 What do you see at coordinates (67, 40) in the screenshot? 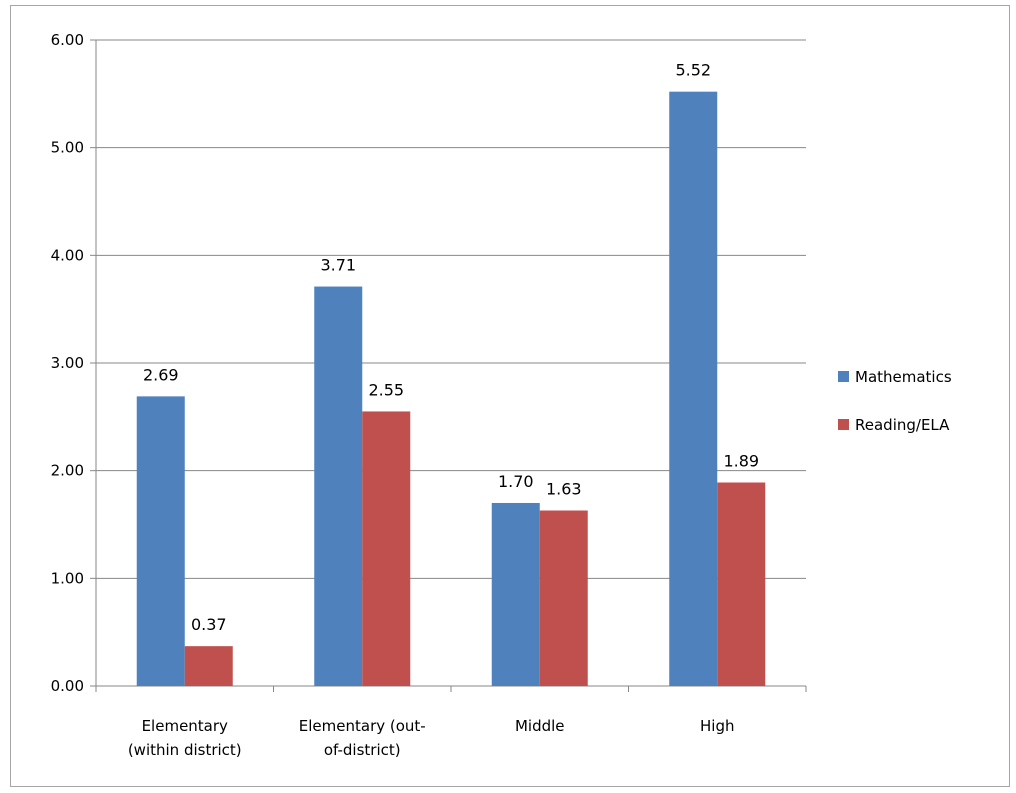
I see `y-tick-label: 6.00` at bounding box center [67, 40].